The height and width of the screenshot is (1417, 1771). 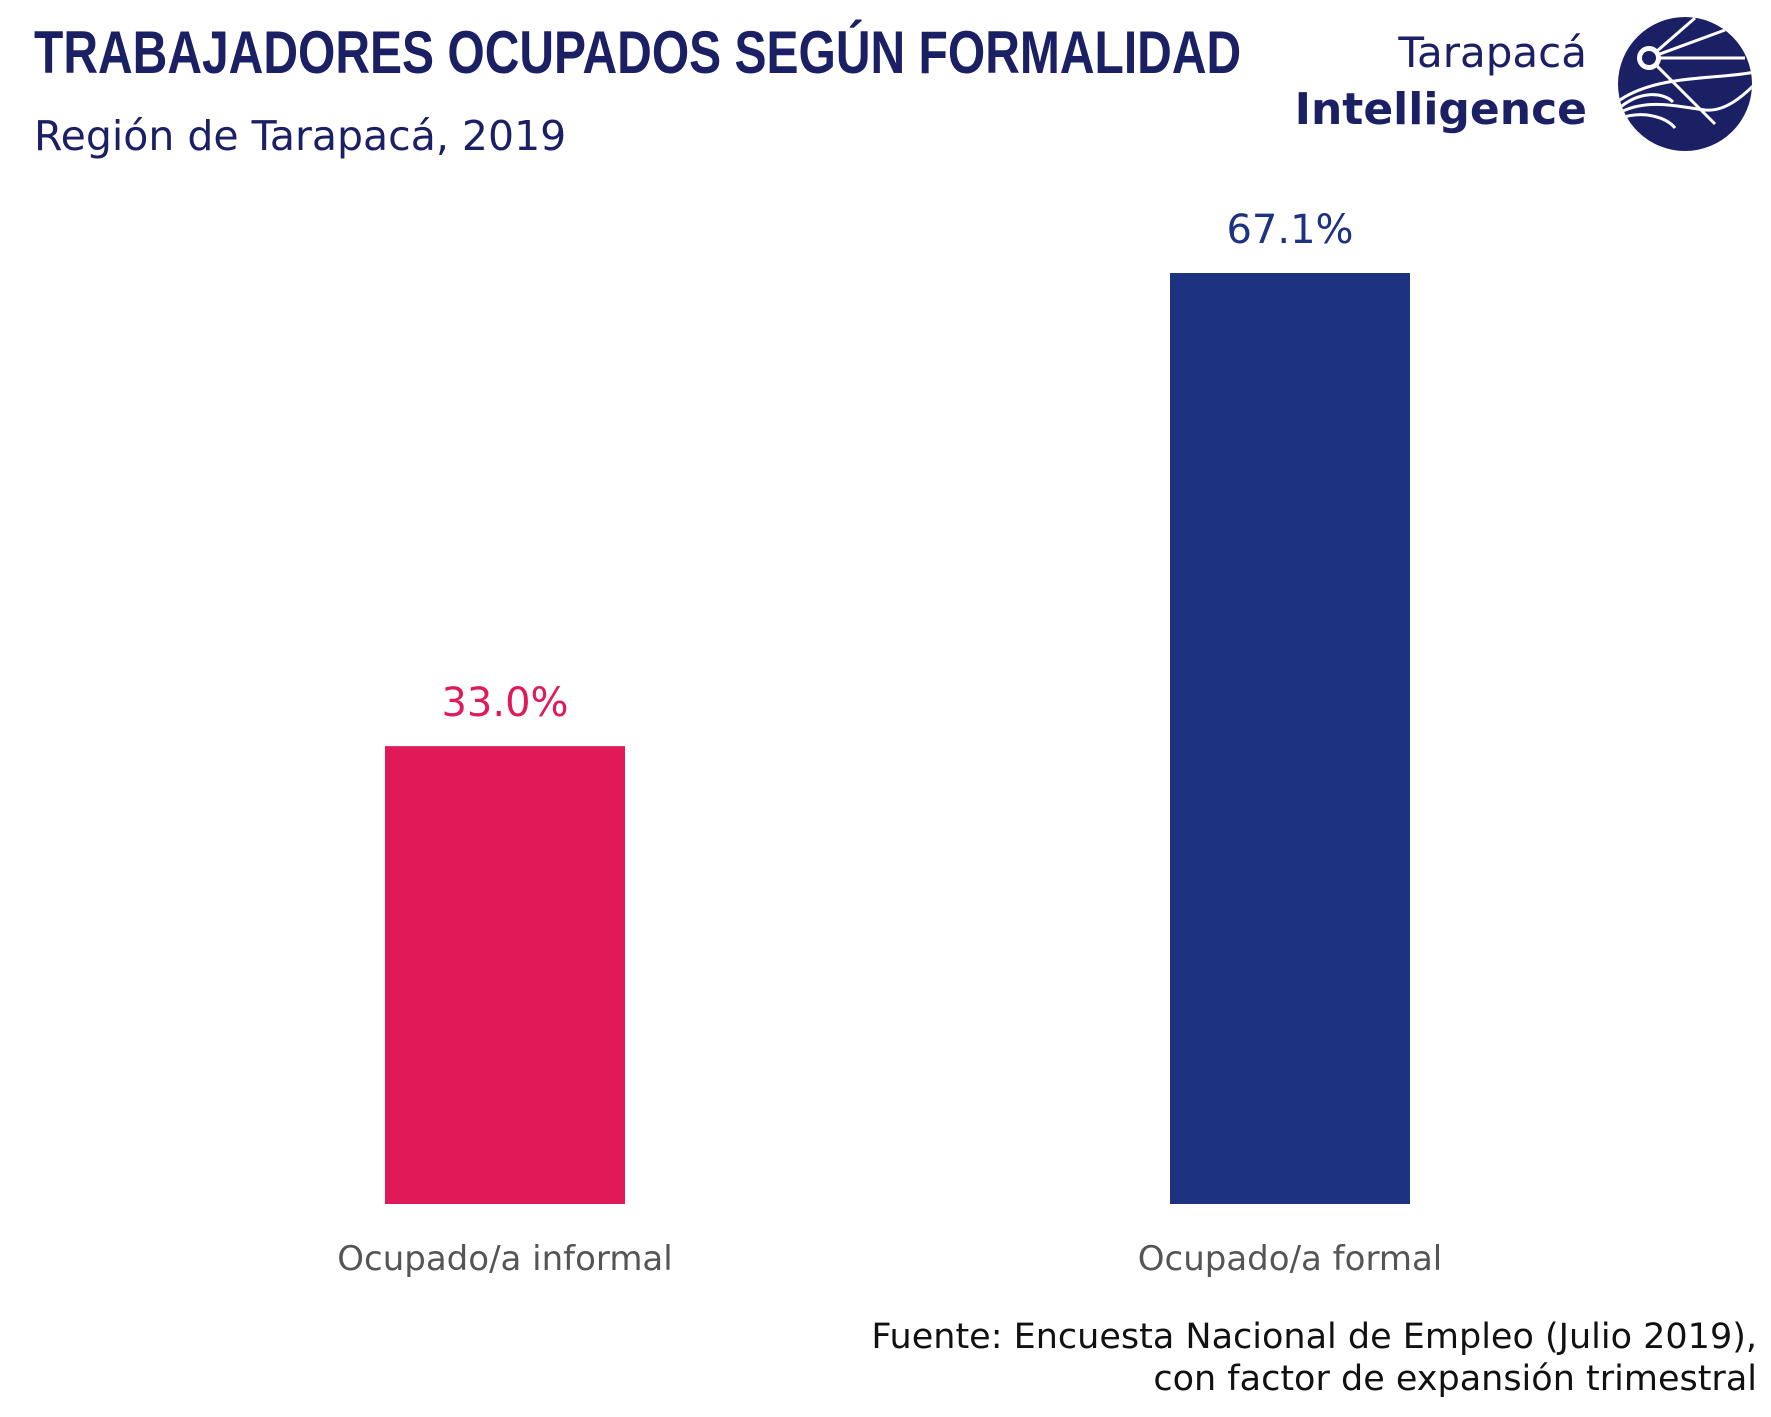 I want to click on data-label-informal: 33.0%, so click(x=504, y=703).